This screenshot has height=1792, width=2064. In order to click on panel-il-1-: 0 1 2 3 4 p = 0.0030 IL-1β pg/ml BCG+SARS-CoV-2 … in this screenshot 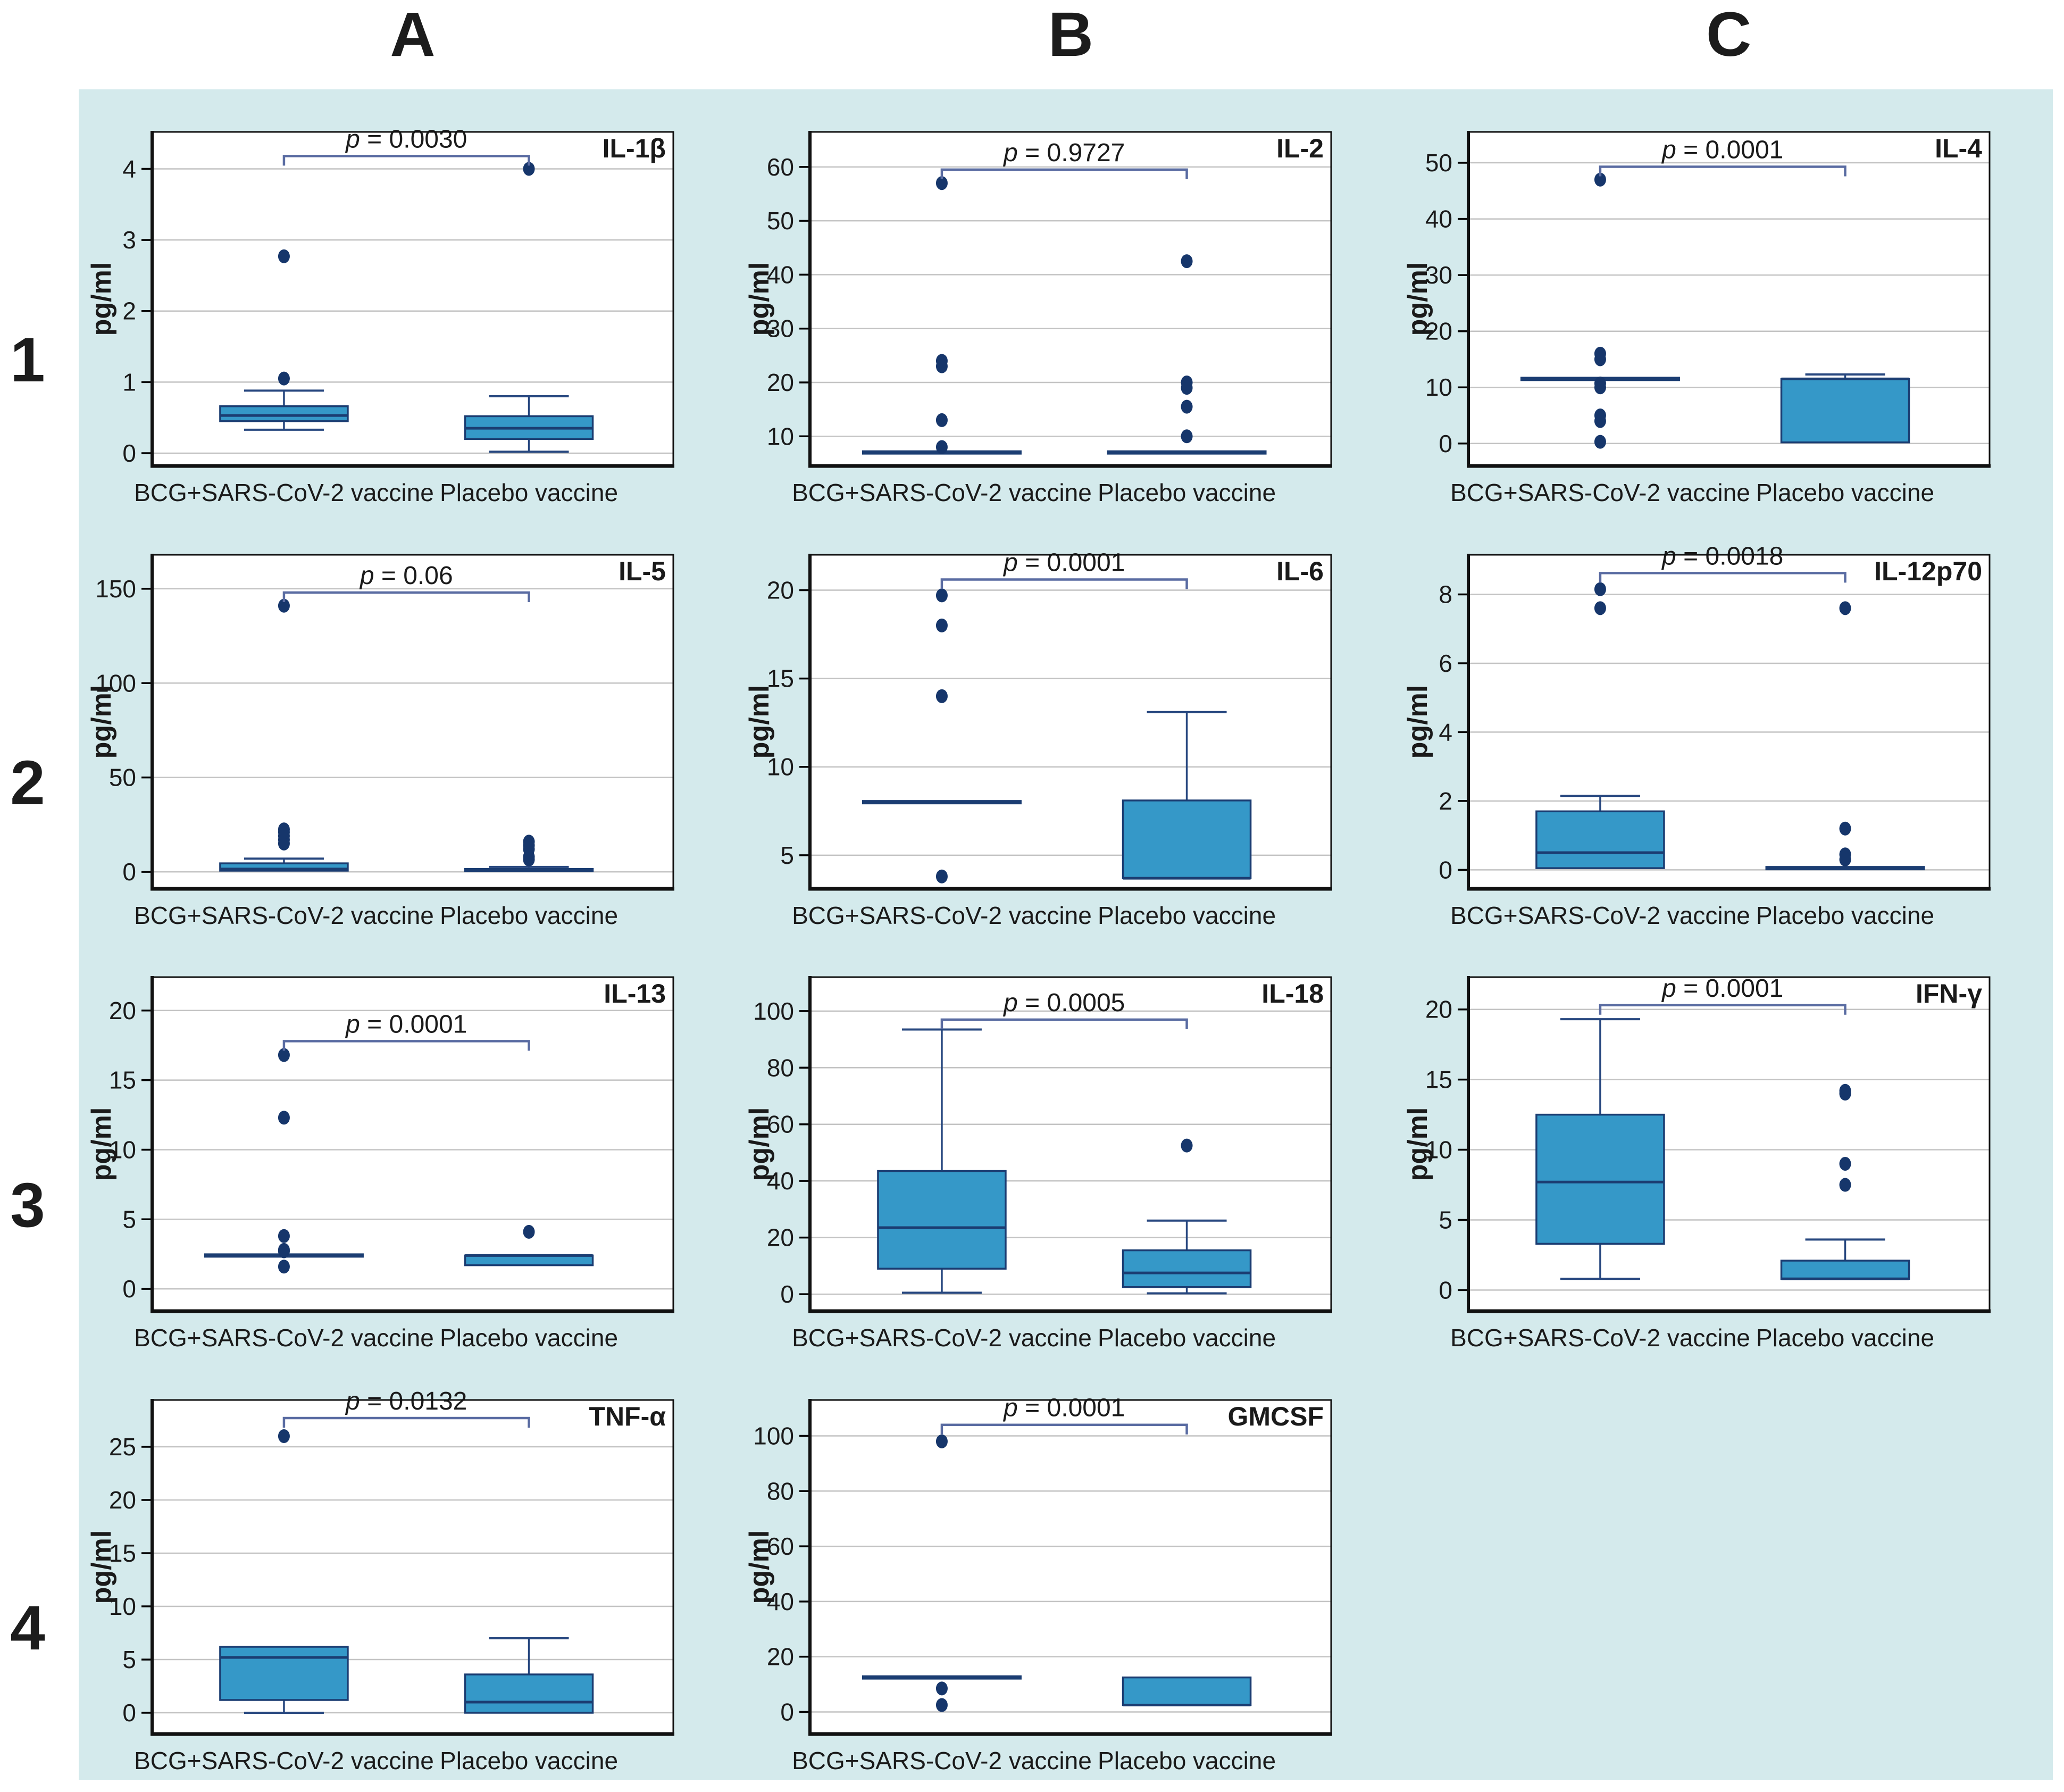, I will do `click(380, 315)`.